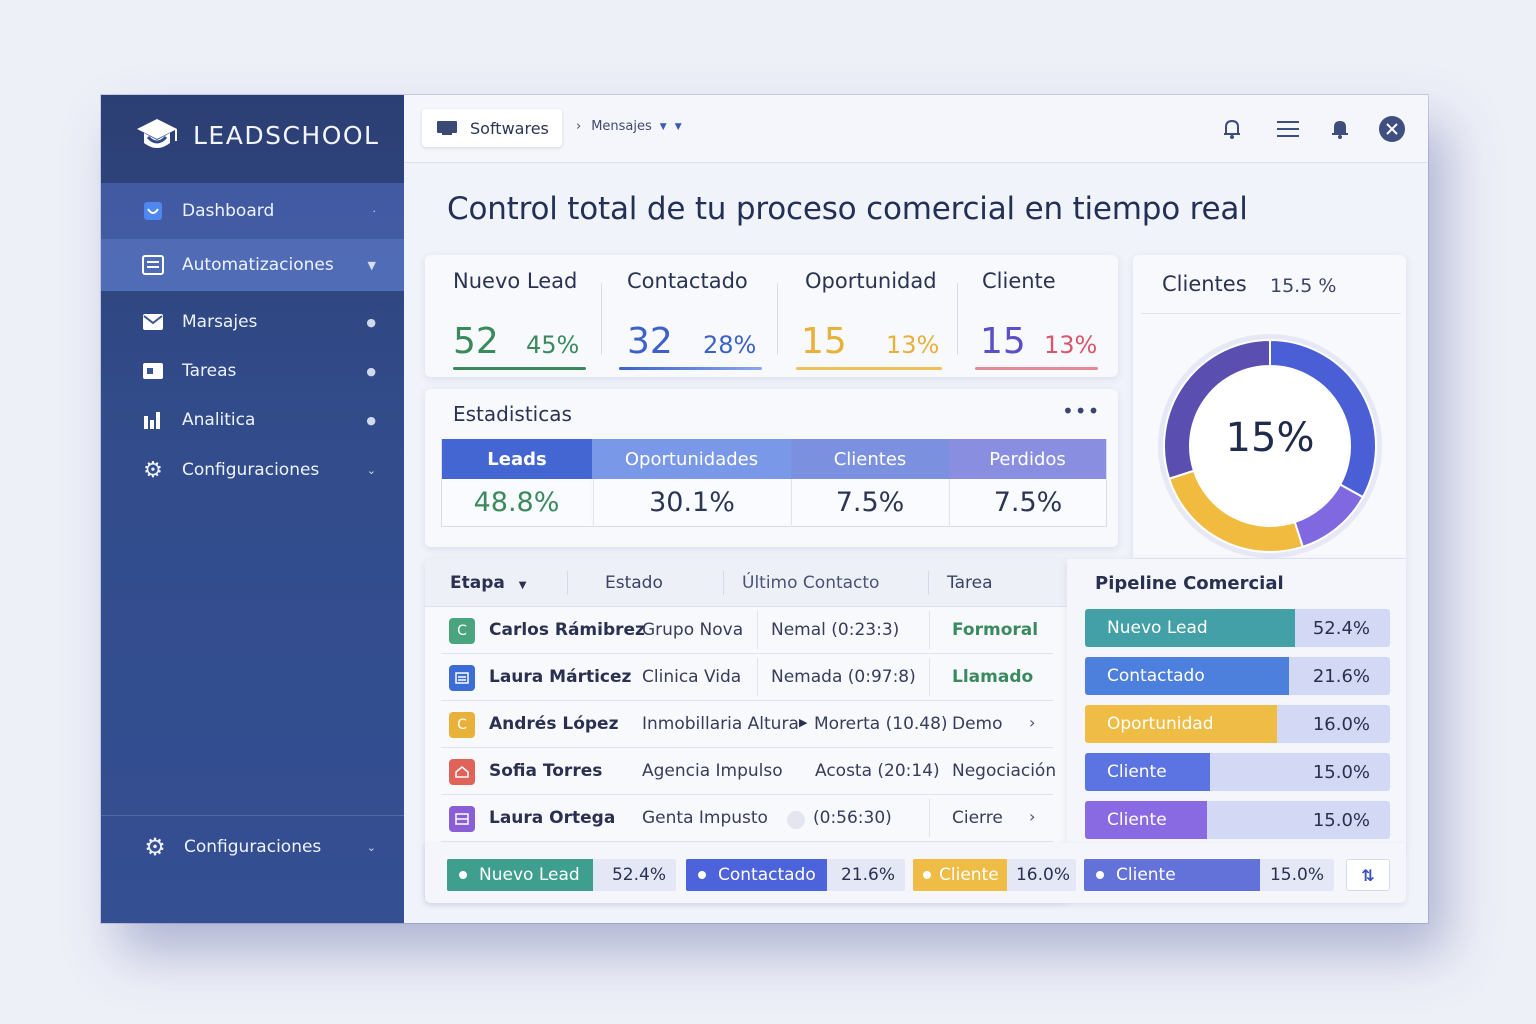 The width and height of the screenshot is (1536, 1024). Describe the element at coordinates (1340, 129) in the screenshot. I see `bell-icon` at that location.